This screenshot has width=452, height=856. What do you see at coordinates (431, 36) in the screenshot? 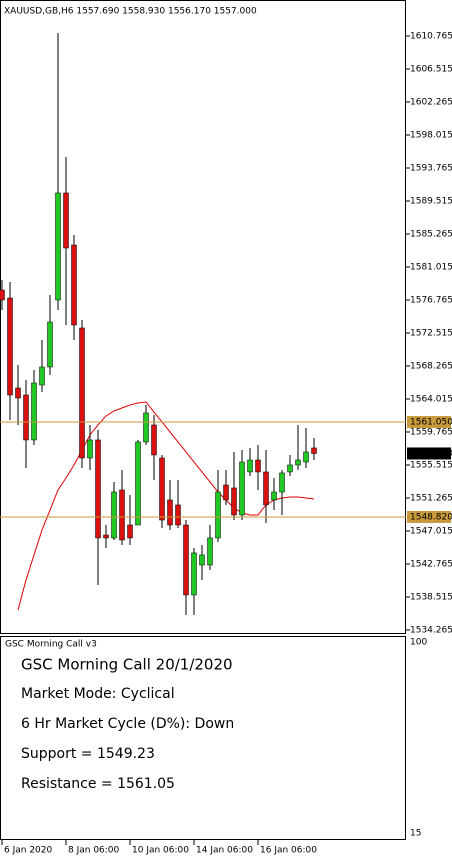
I see `y-tick-label: 1610.765` at bounding box center [431, 36].